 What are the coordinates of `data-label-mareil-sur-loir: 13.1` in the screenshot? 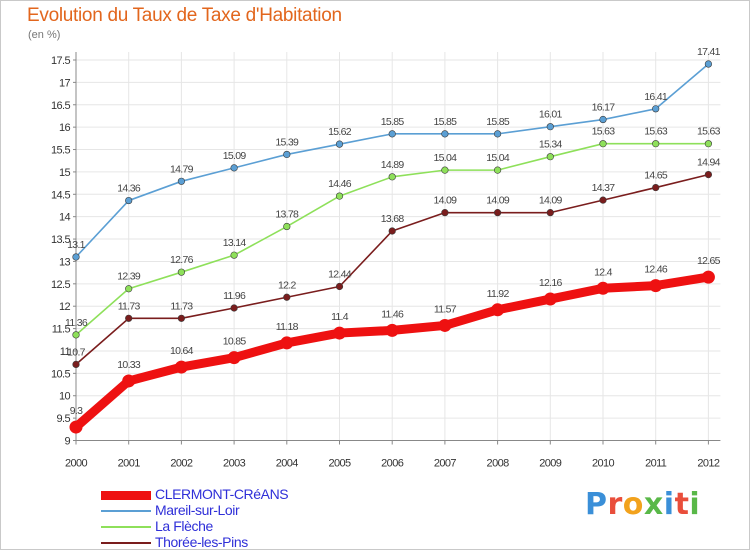 It's located at (76, 245).